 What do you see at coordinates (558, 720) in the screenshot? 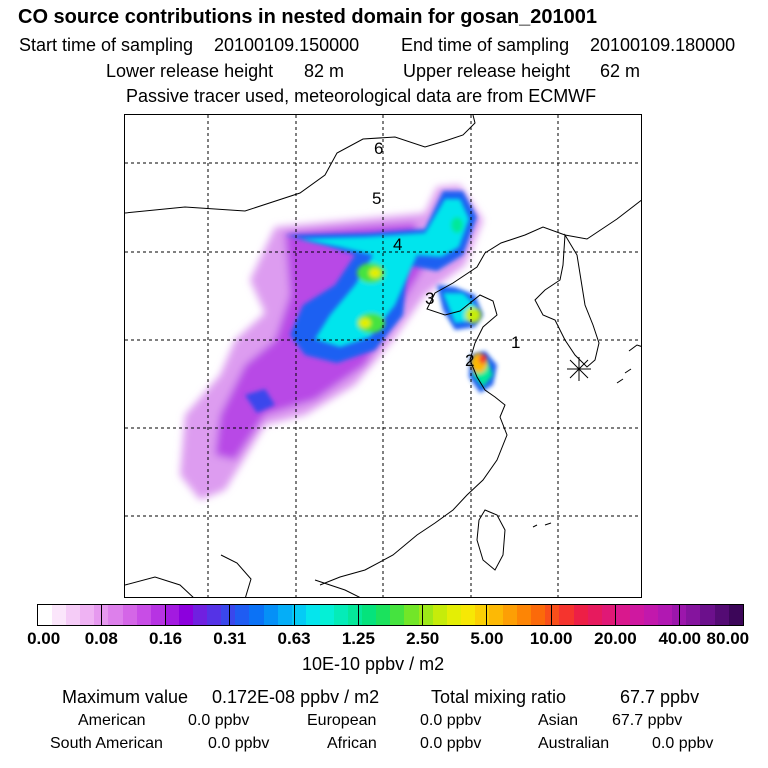
I see `region-name: Asian` at bounding box center [558, 720].